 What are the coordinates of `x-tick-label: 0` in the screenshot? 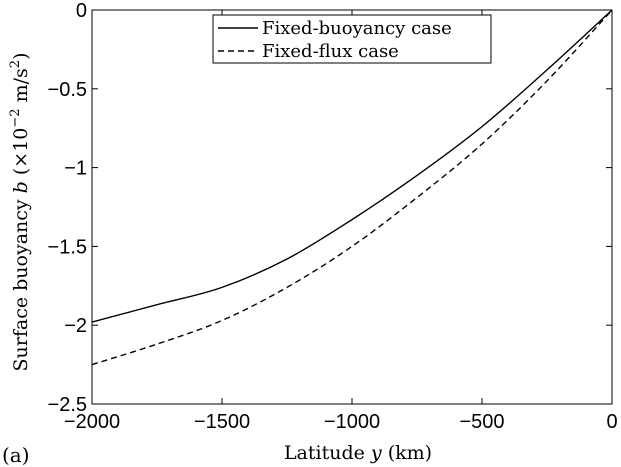 It's located at (611, 422).